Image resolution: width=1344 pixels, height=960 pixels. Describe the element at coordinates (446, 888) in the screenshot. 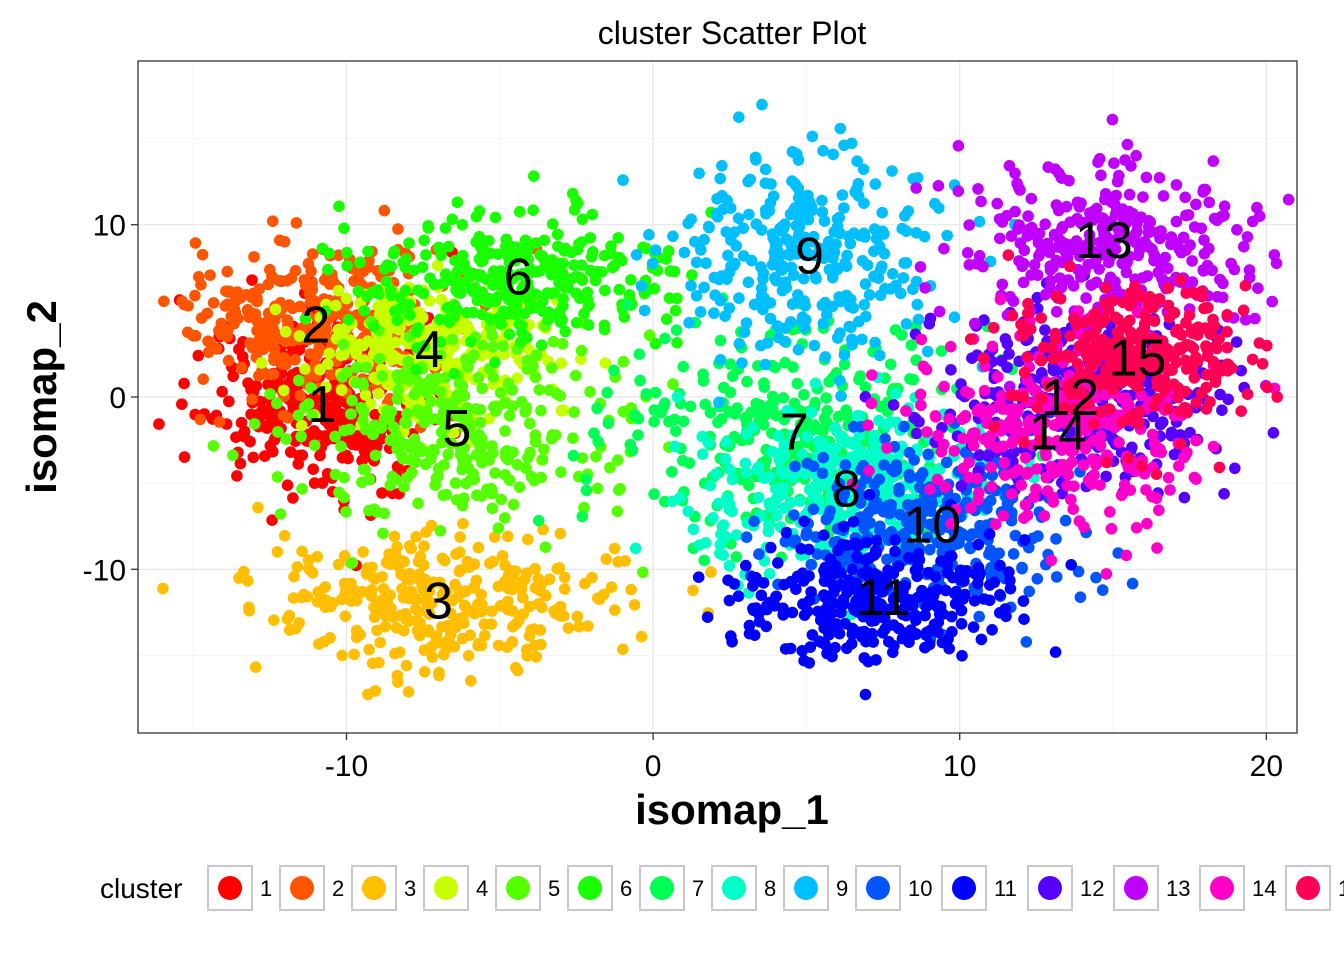

I see `legend-swatch` at that location.